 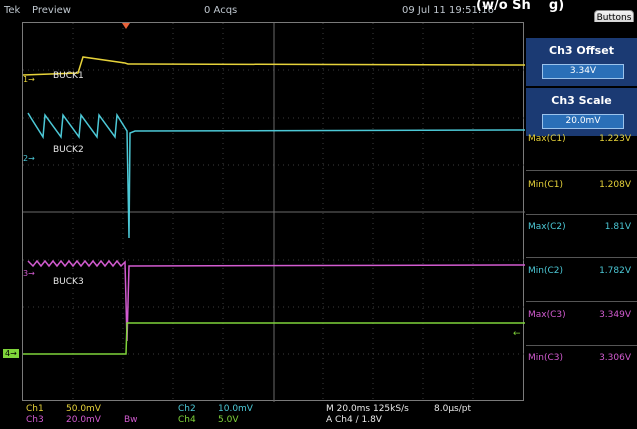 I want to click on ch2-readout-label: Ch2, so click(x=187, y=409).